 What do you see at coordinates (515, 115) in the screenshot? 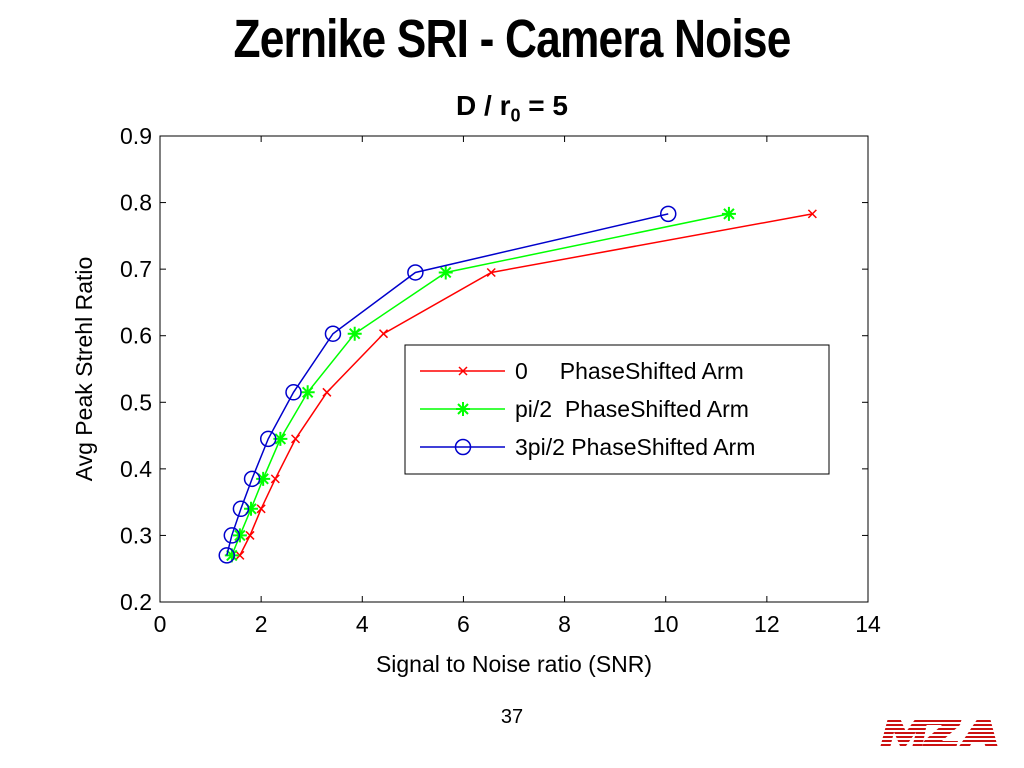
I see `subtitle-subscript: 0` at bounding box center [515, 115].